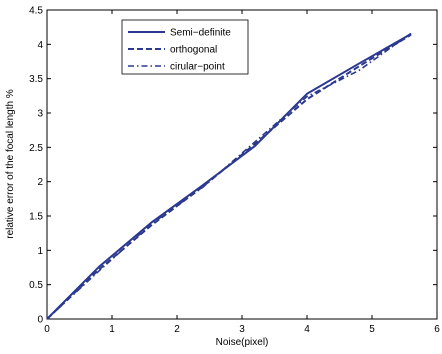  I want to click on x-tick-label: 2, so click(177, 329).